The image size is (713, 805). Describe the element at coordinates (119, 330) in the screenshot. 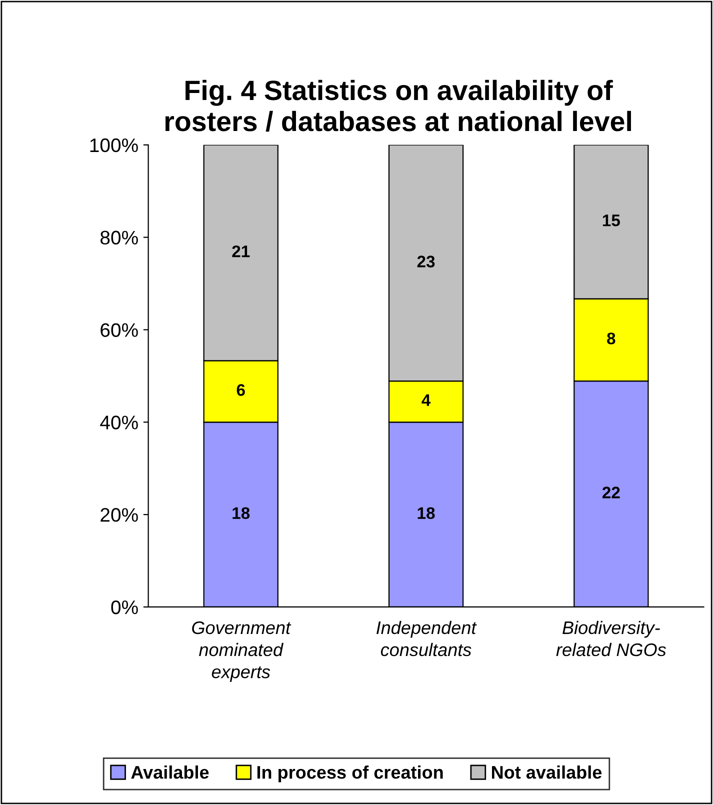

I see `y-tick-label: 60%` at that location.